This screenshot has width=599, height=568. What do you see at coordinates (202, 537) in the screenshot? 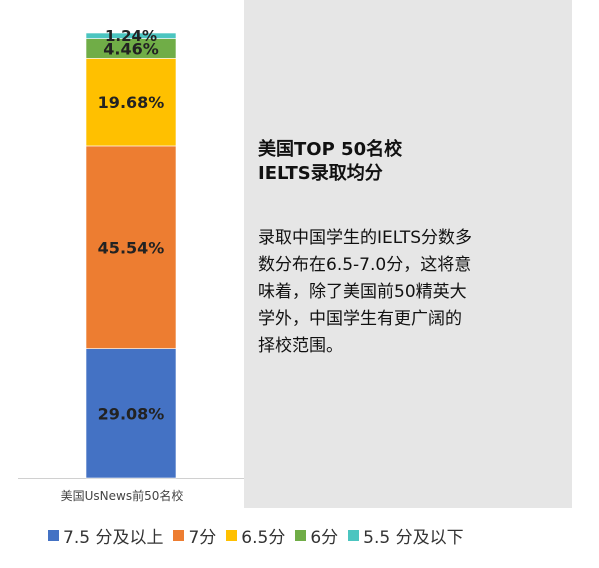
I see `legend-label: 7分` at bounding box center [202, 537].